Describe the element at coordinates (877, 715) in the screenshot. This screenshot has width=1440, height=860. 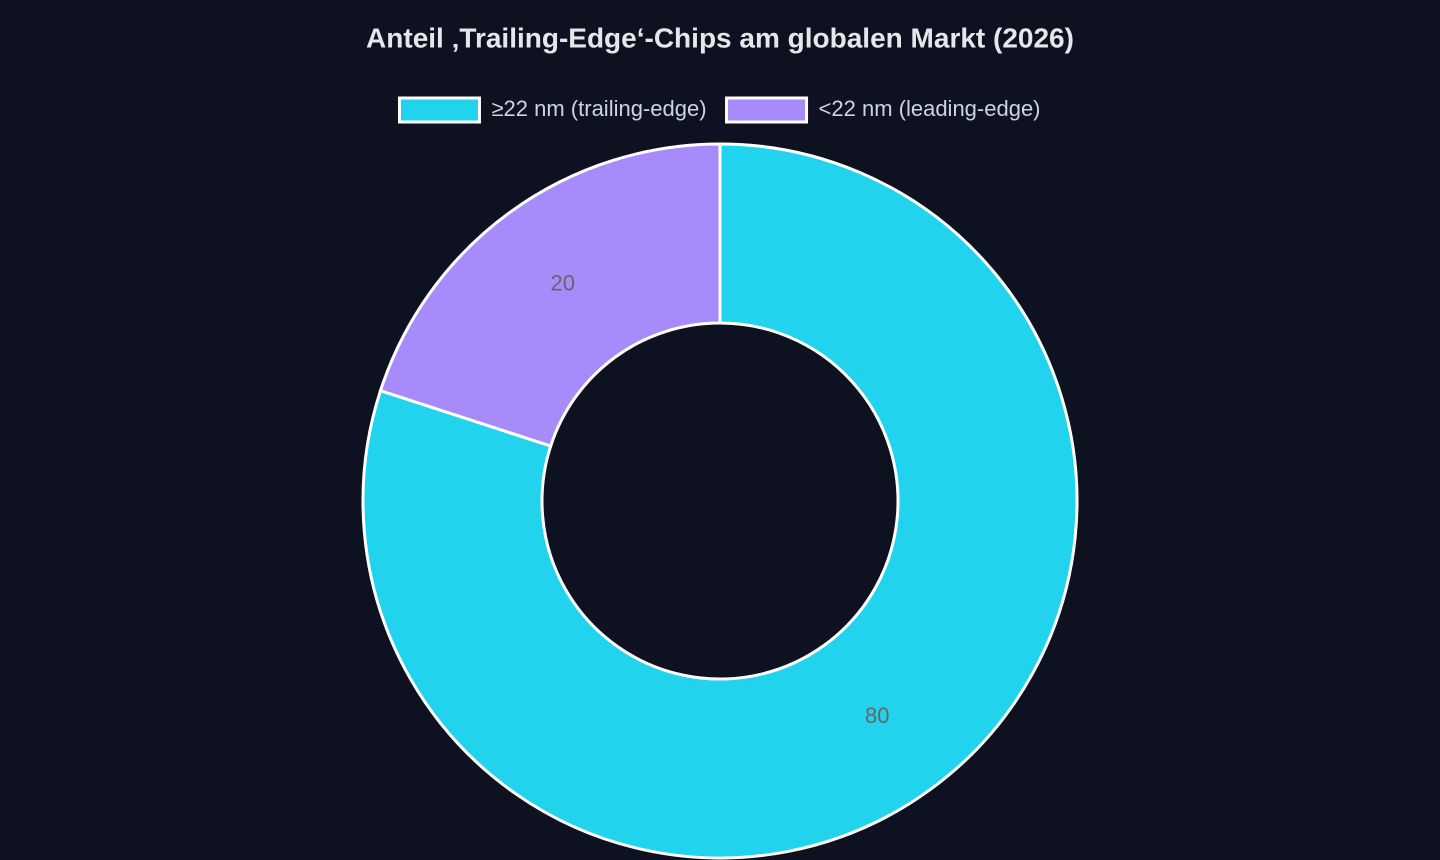
I see `data-label: 80` at that location.